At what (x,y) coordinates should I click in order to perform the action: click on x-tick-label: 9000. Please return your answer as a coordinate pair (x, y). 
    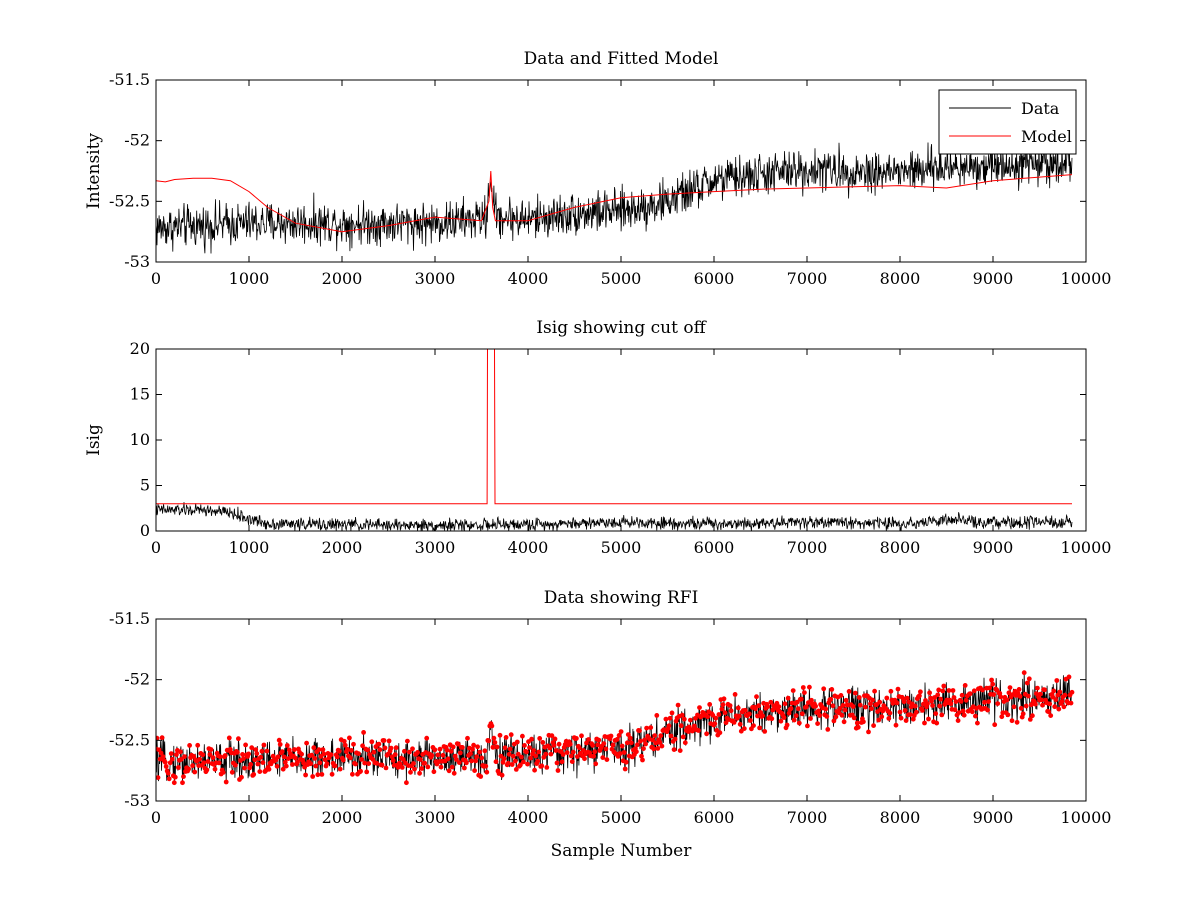
    Looking at the image, I should click on (993, 817).